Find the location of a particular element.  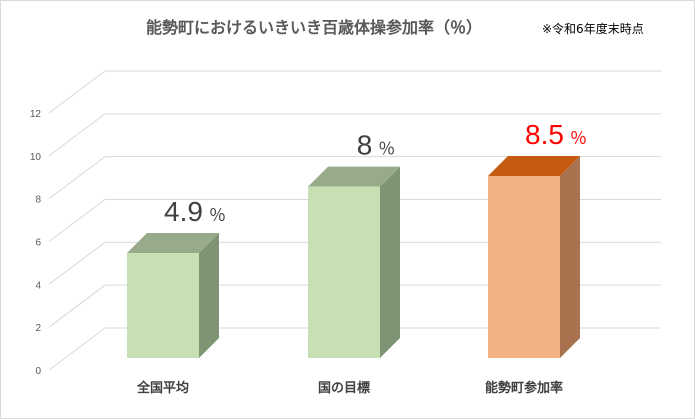

y-tick-label: 4 is located at coordinates (38, 285).